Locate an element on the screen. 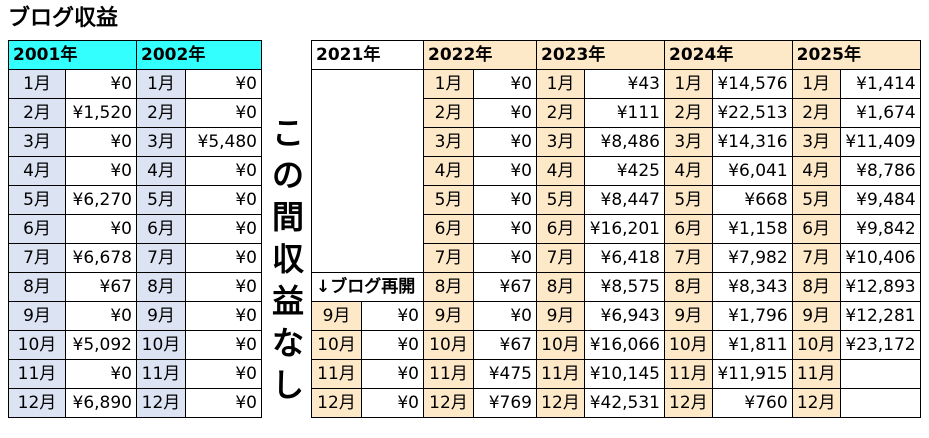 The width and height of the screenshot is (929, 438). revenue-cell: ¥16,066 is located at coordinates (624, 345).